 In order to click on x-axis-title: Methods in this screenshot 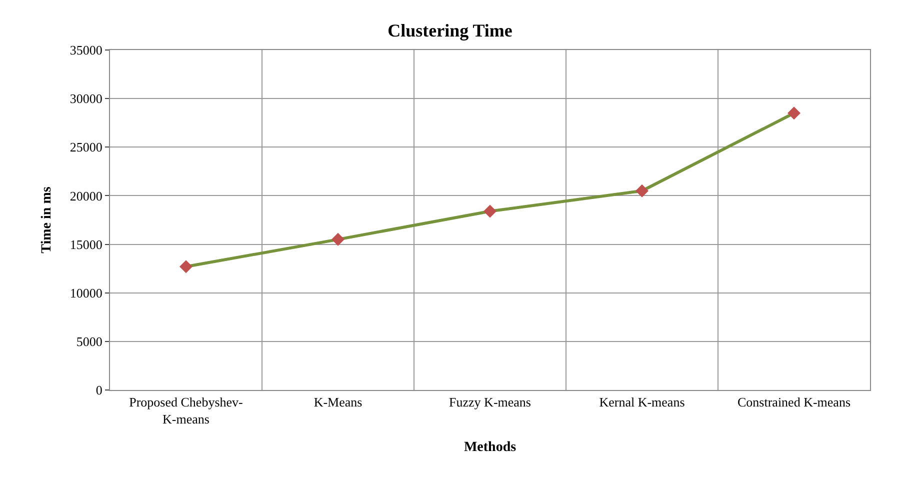, I will do `click(490, 447)`.